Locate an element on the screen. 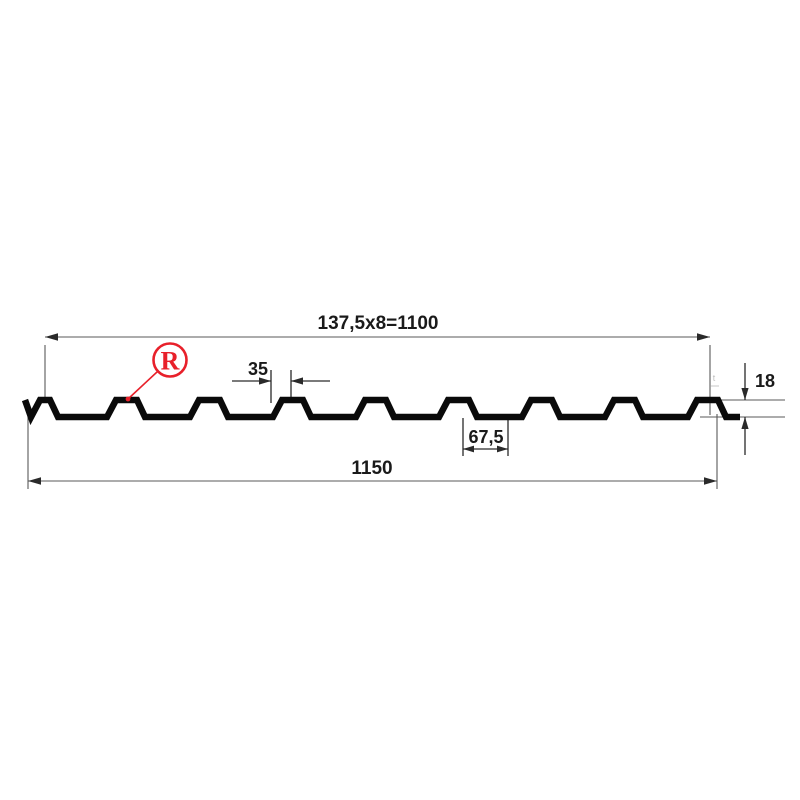 This screenshot has width=800, height=800. valley-dim-right-arrowhead is located at coordinates (502, 449).